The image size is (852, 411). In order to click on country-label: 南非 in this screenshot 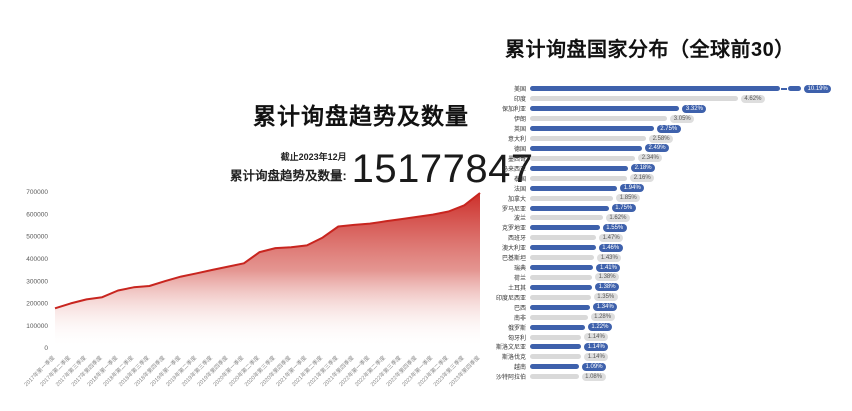, I will do `click(519, 318)`.